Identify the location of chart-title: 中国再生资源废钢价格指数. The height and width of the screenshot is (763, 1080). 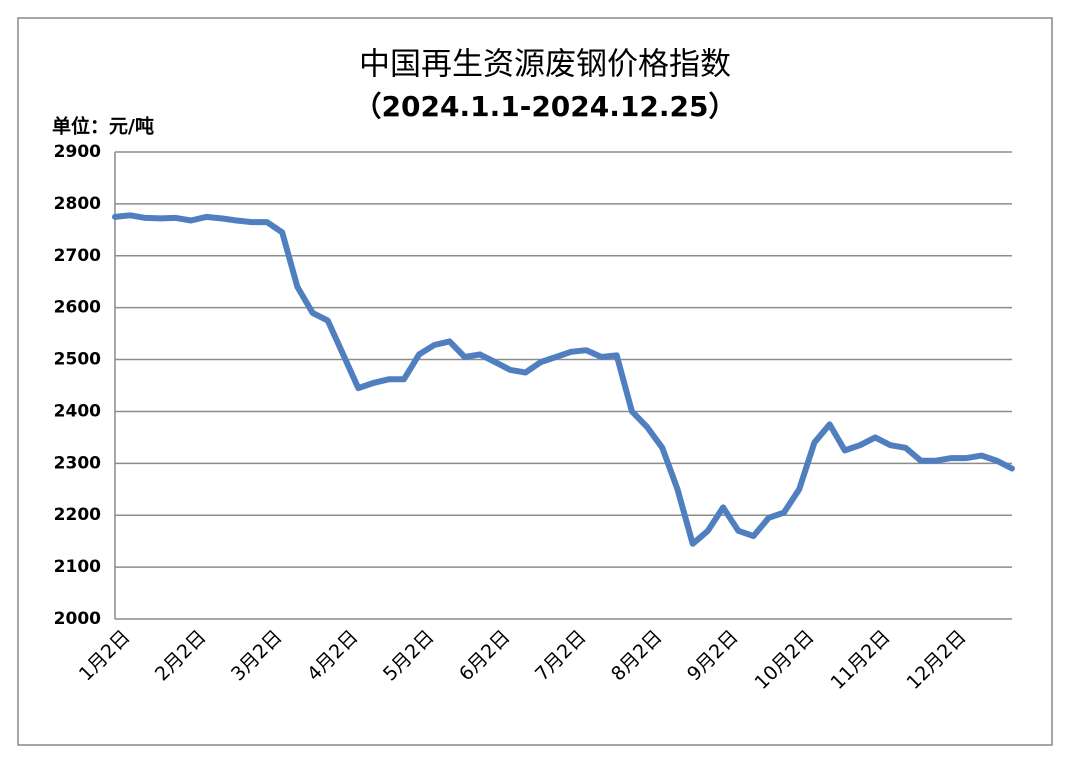
(545, 65).